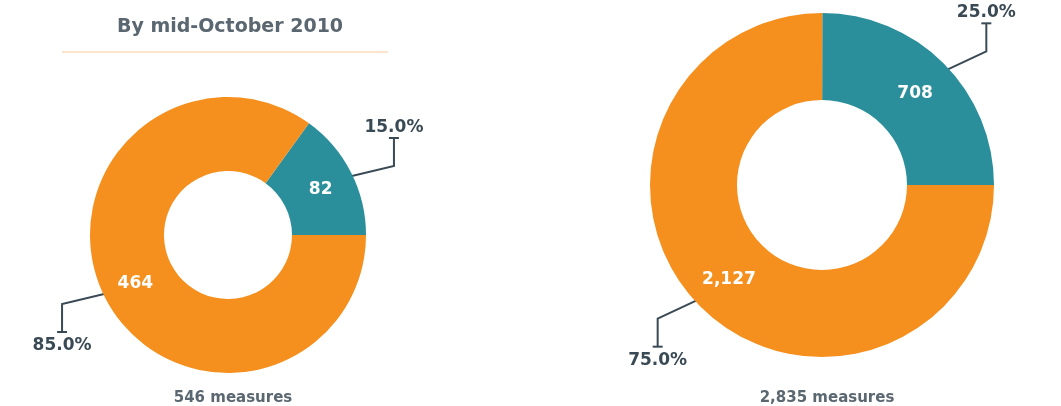 The width and height of the screenshot is (1061, 406). I want to click on chart-title: By mid-October 2010, so click(230, 24).